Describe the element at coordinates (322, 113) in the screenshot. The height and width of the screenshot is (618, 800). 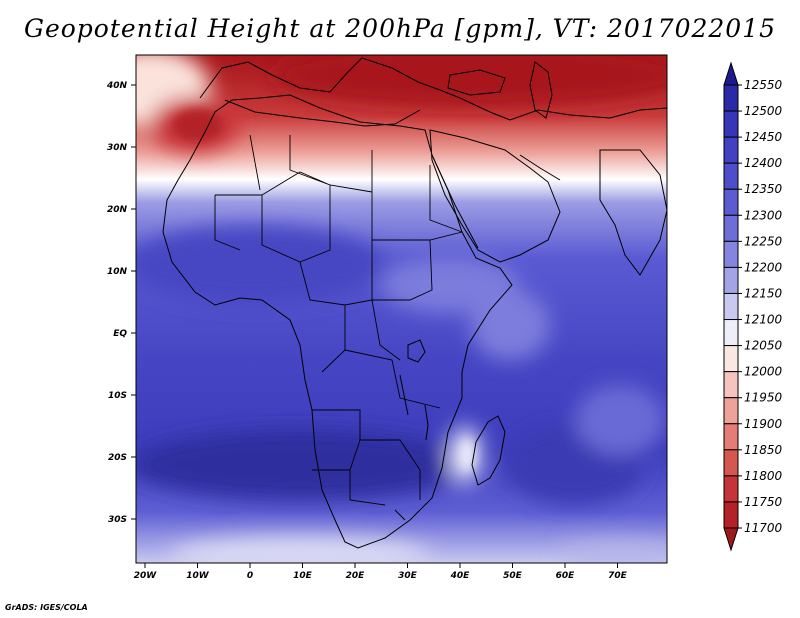
I see `mediterranean-coast` at that location.